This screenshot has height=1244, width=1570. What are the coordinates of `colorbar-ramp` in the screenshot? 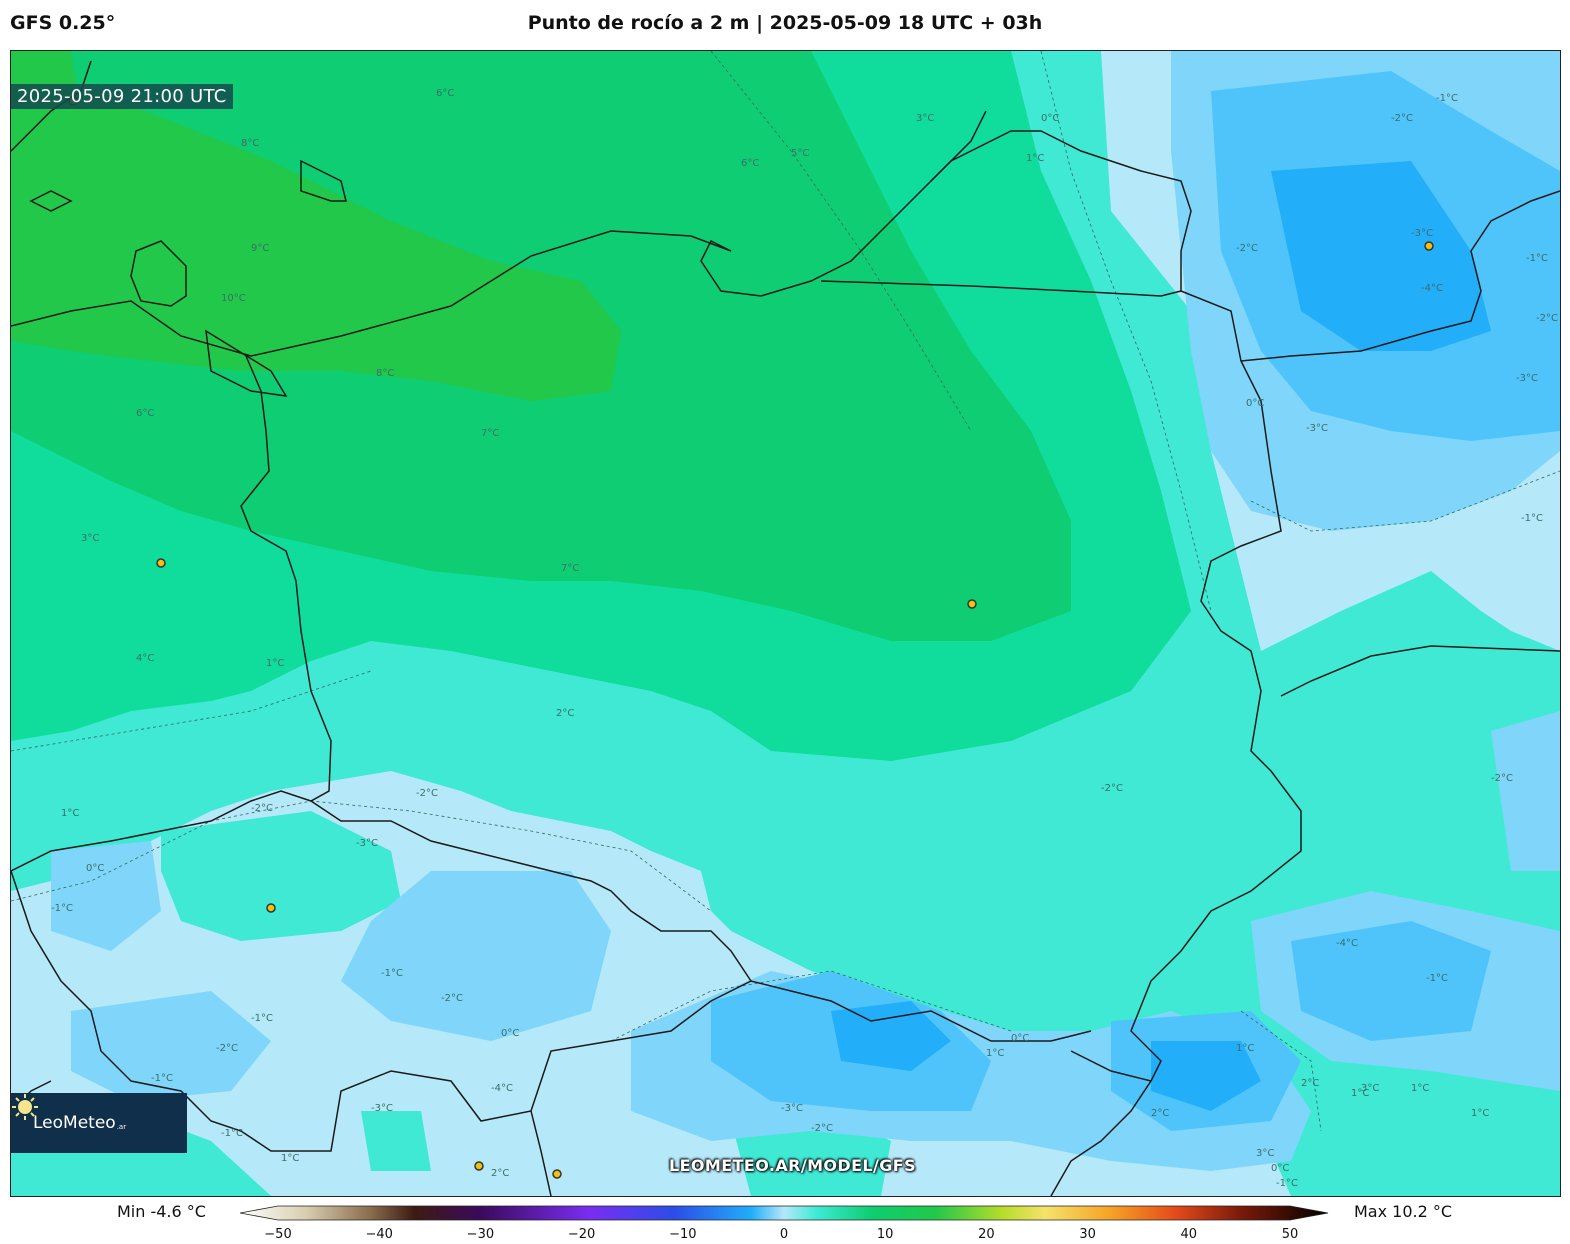 It's located at (784, 1213).